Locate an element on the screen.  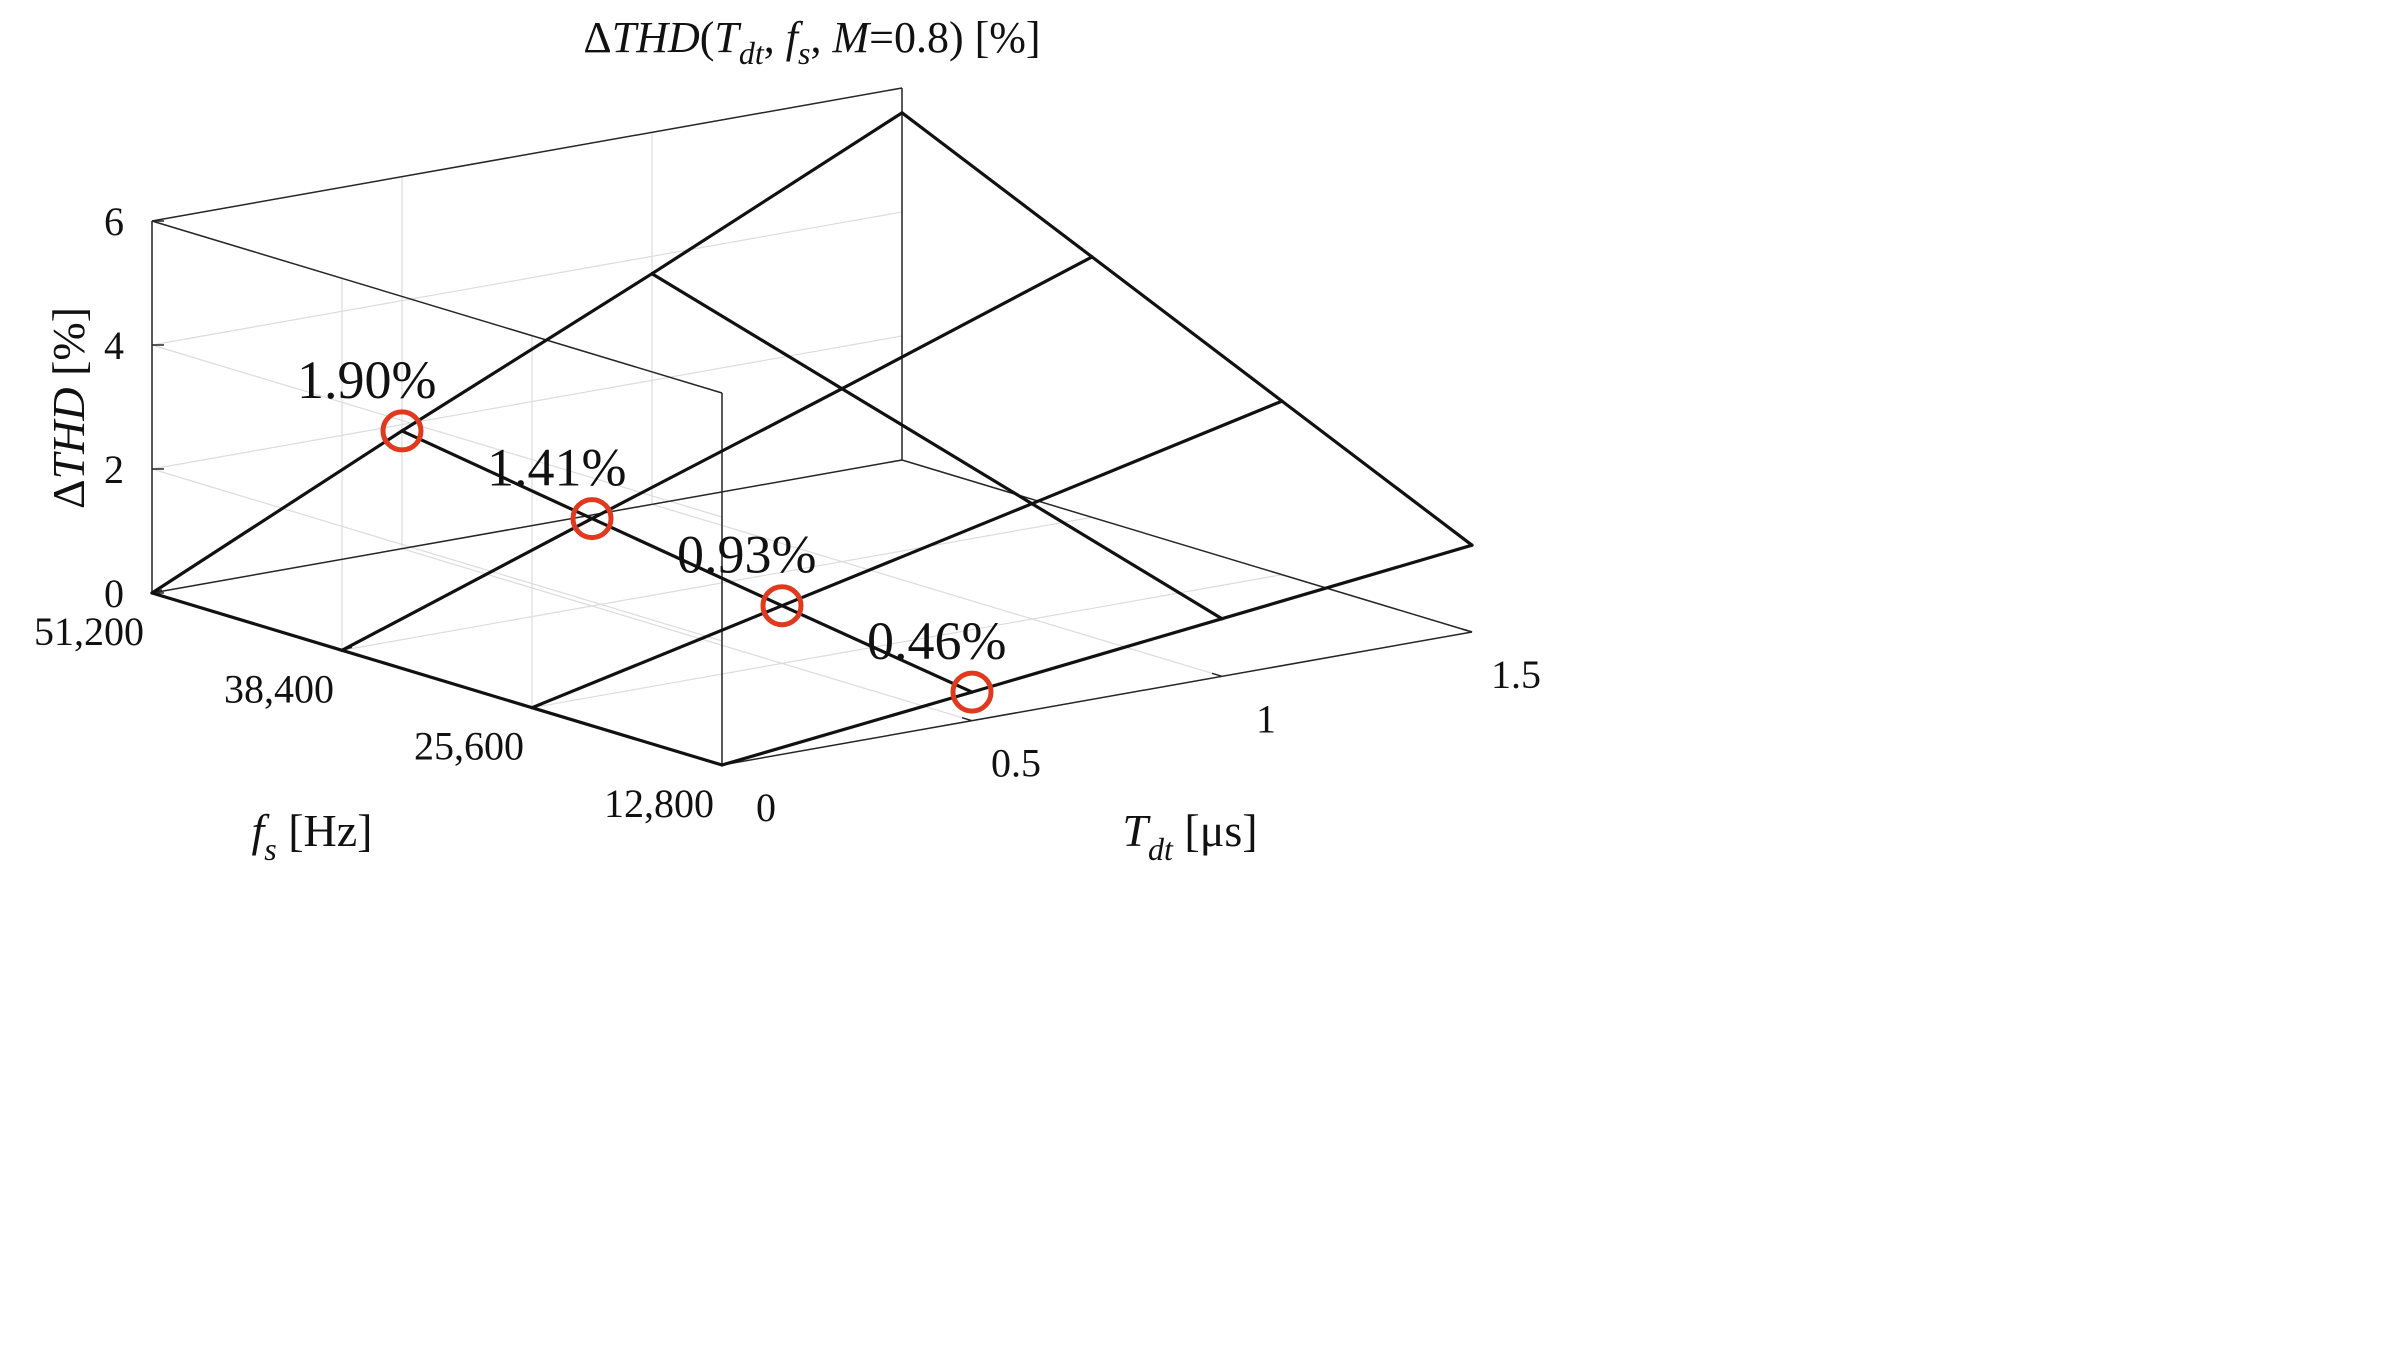
annotation-markers: 1.90% 1.41% 0.93% 0.46% is located at coordinates (651, 532).